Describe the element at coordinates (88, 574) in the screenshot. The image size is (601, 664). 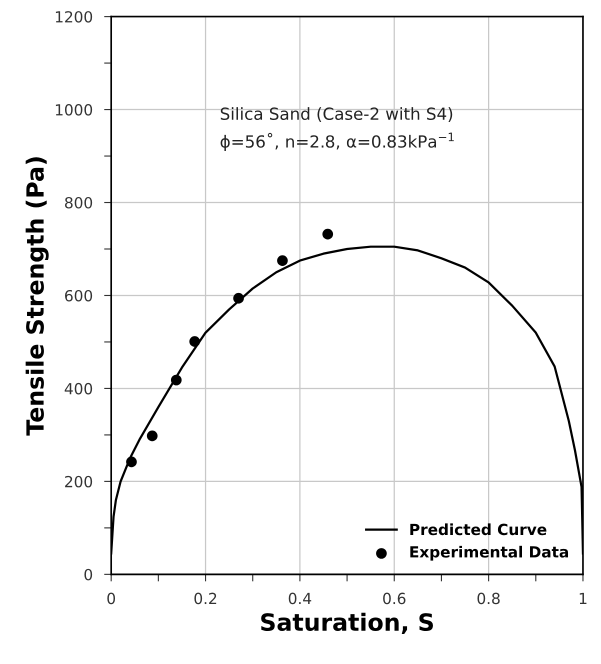
I see `y-tick-label: 0` at that location.